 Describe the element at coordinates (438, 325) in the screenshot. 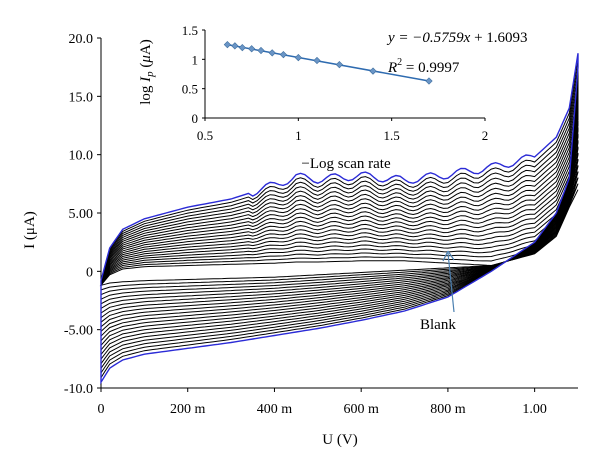

I see `blank-annotation: Blank` at that location.